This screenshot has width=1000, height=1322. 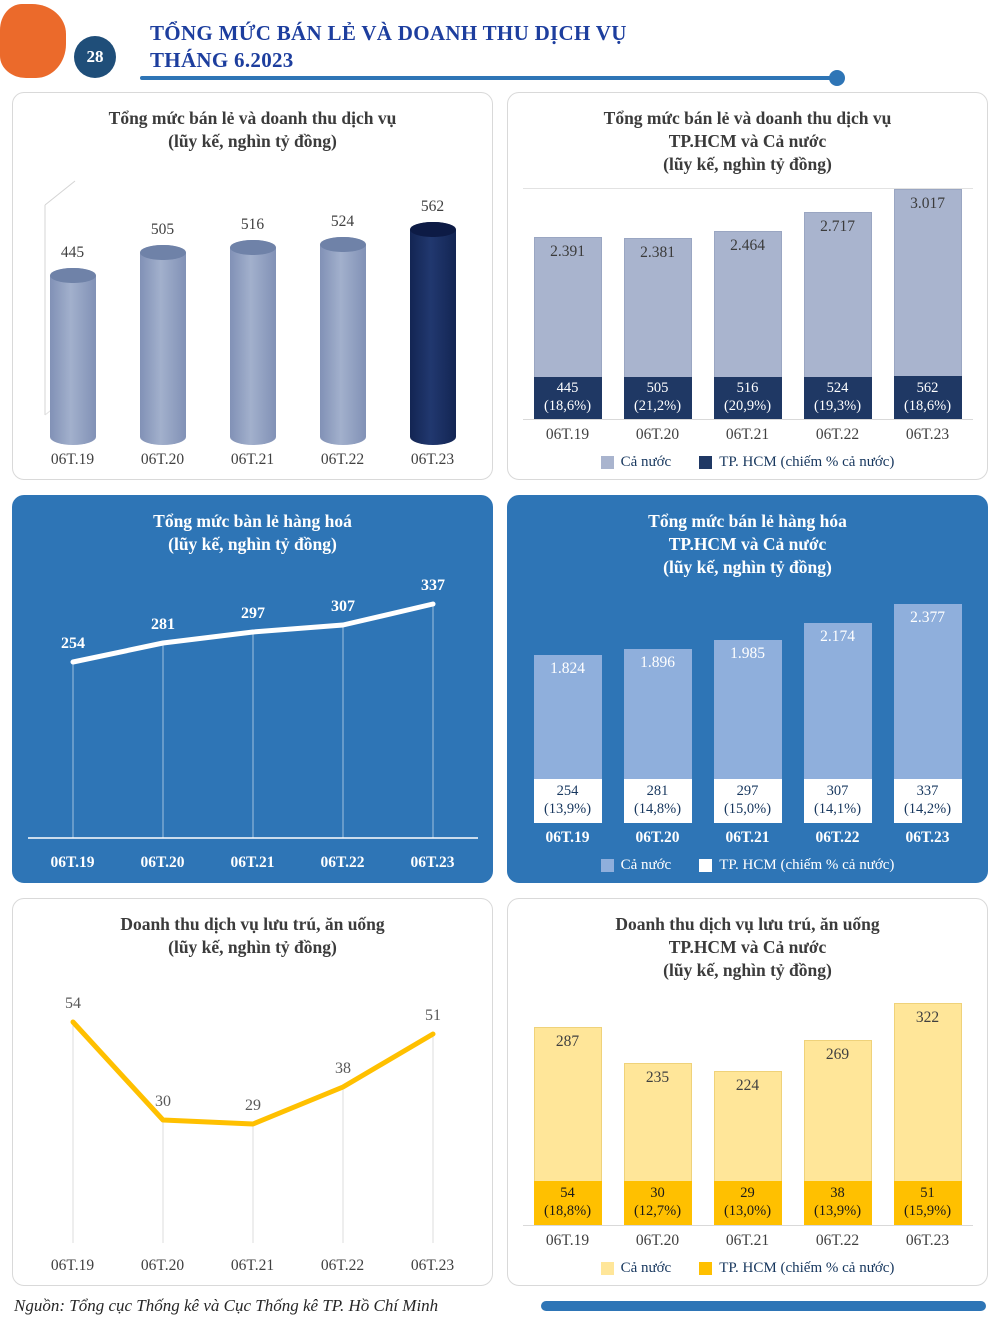 I want to click on title-underline, so click(x=492, y=78).